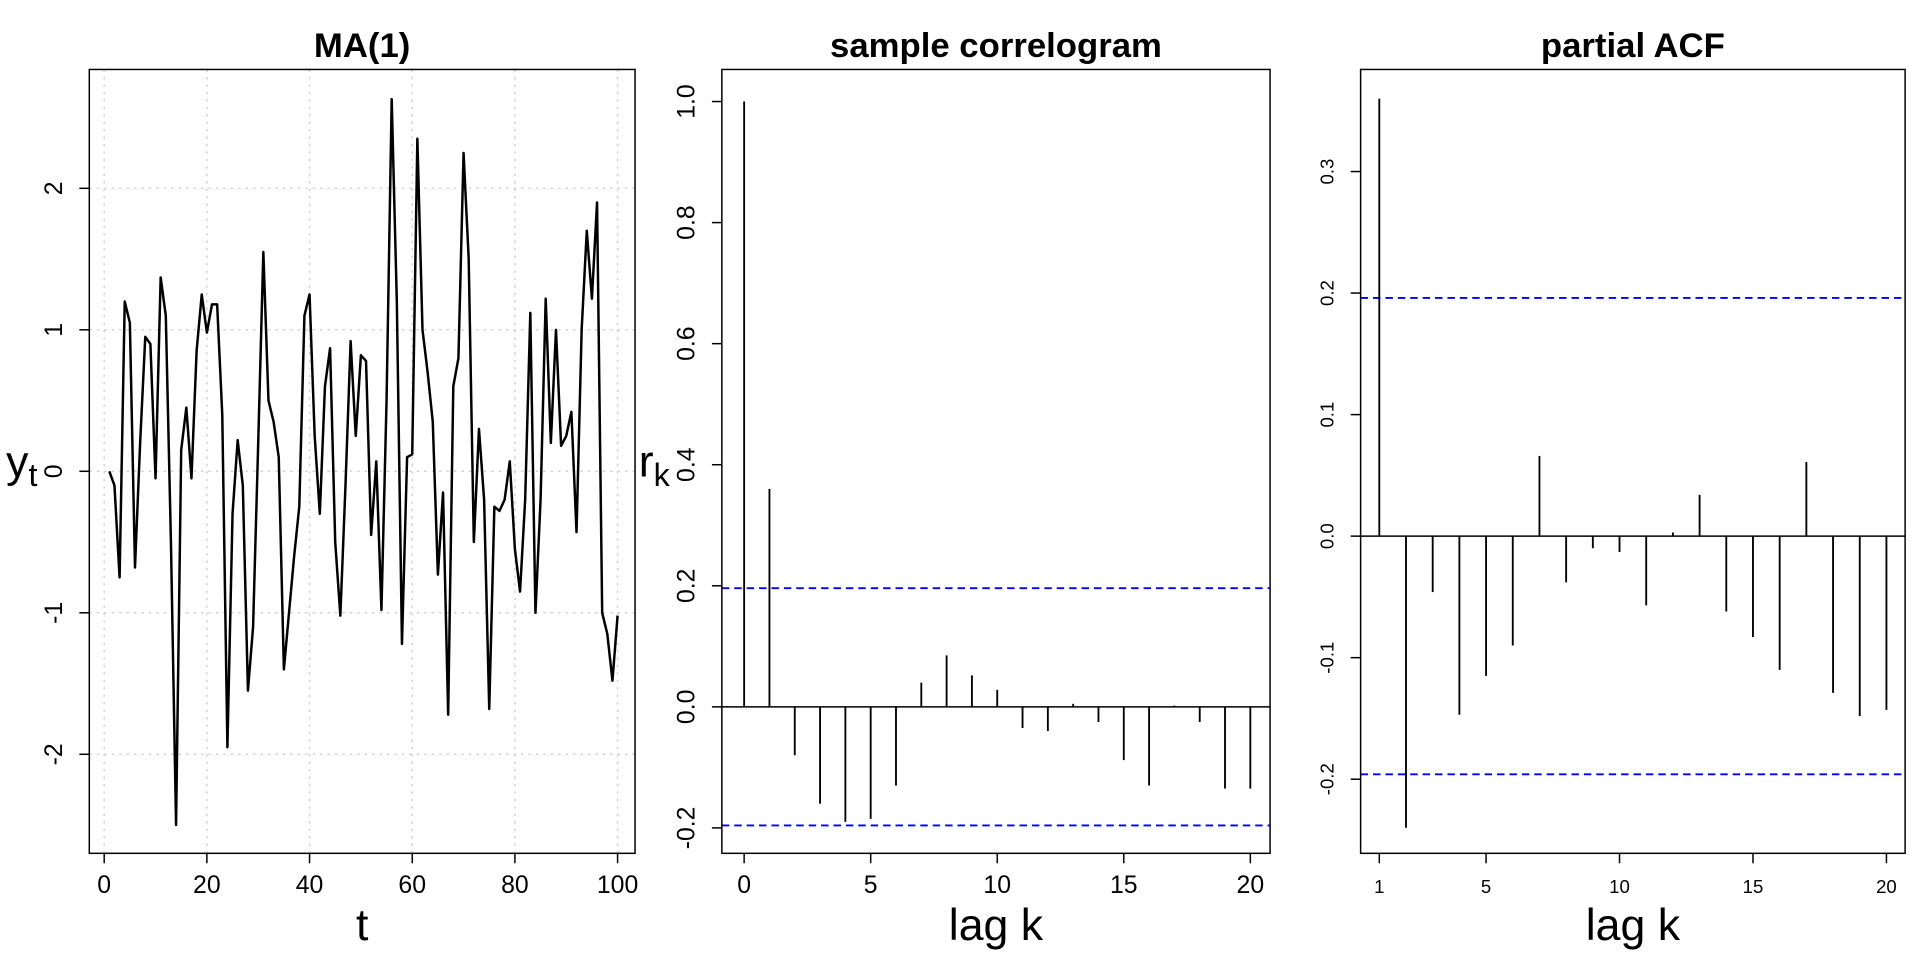 The width and height of the screenshot is (1920, 960). What do you see at coordinates (54, 613) in the screenshot?
I see `y-tick-label: -1` at bounding box center [54, 613].